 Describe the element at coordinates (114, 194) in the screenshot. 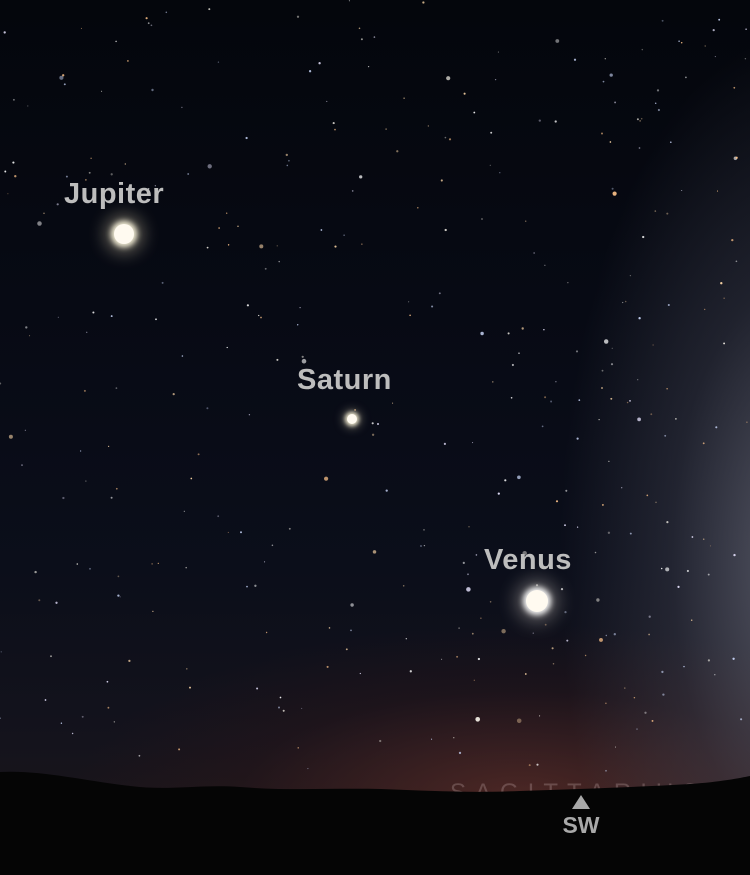

I see `planet-jupiter-label: Jupiter` at that location.